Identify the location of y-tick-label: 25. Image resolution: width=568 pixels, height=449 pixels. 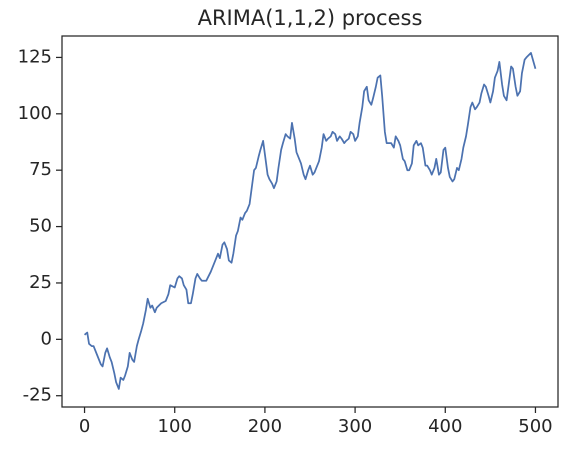
(40, 282).